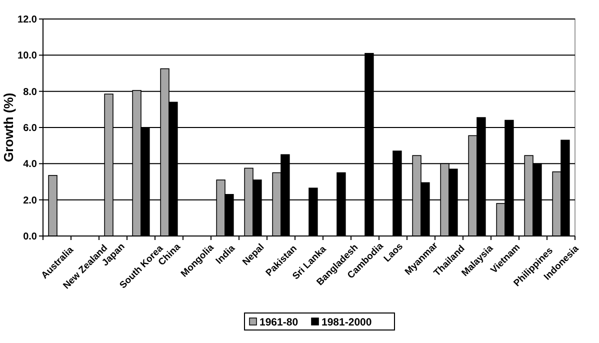 The width and height of the screenshot is (599, 343). What do you see at coordinates (30, 164) in the screenshot?
I see `y-tick-label: 4.0` at bounding box center [30, 164].